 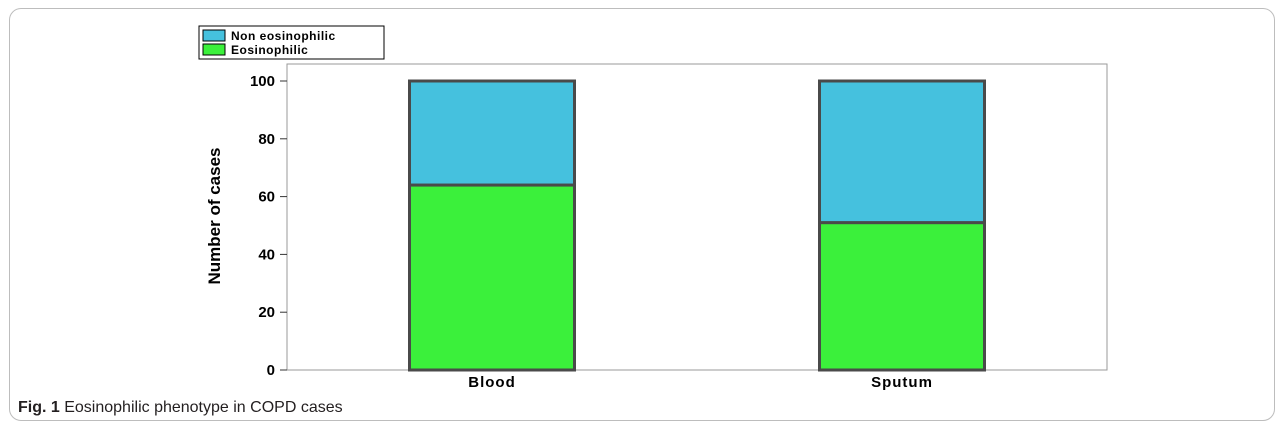 What do you see at coordinates (271, 370) in the screenshot?
I see `y-tick-label: 0` at bounding box center [271, 370].